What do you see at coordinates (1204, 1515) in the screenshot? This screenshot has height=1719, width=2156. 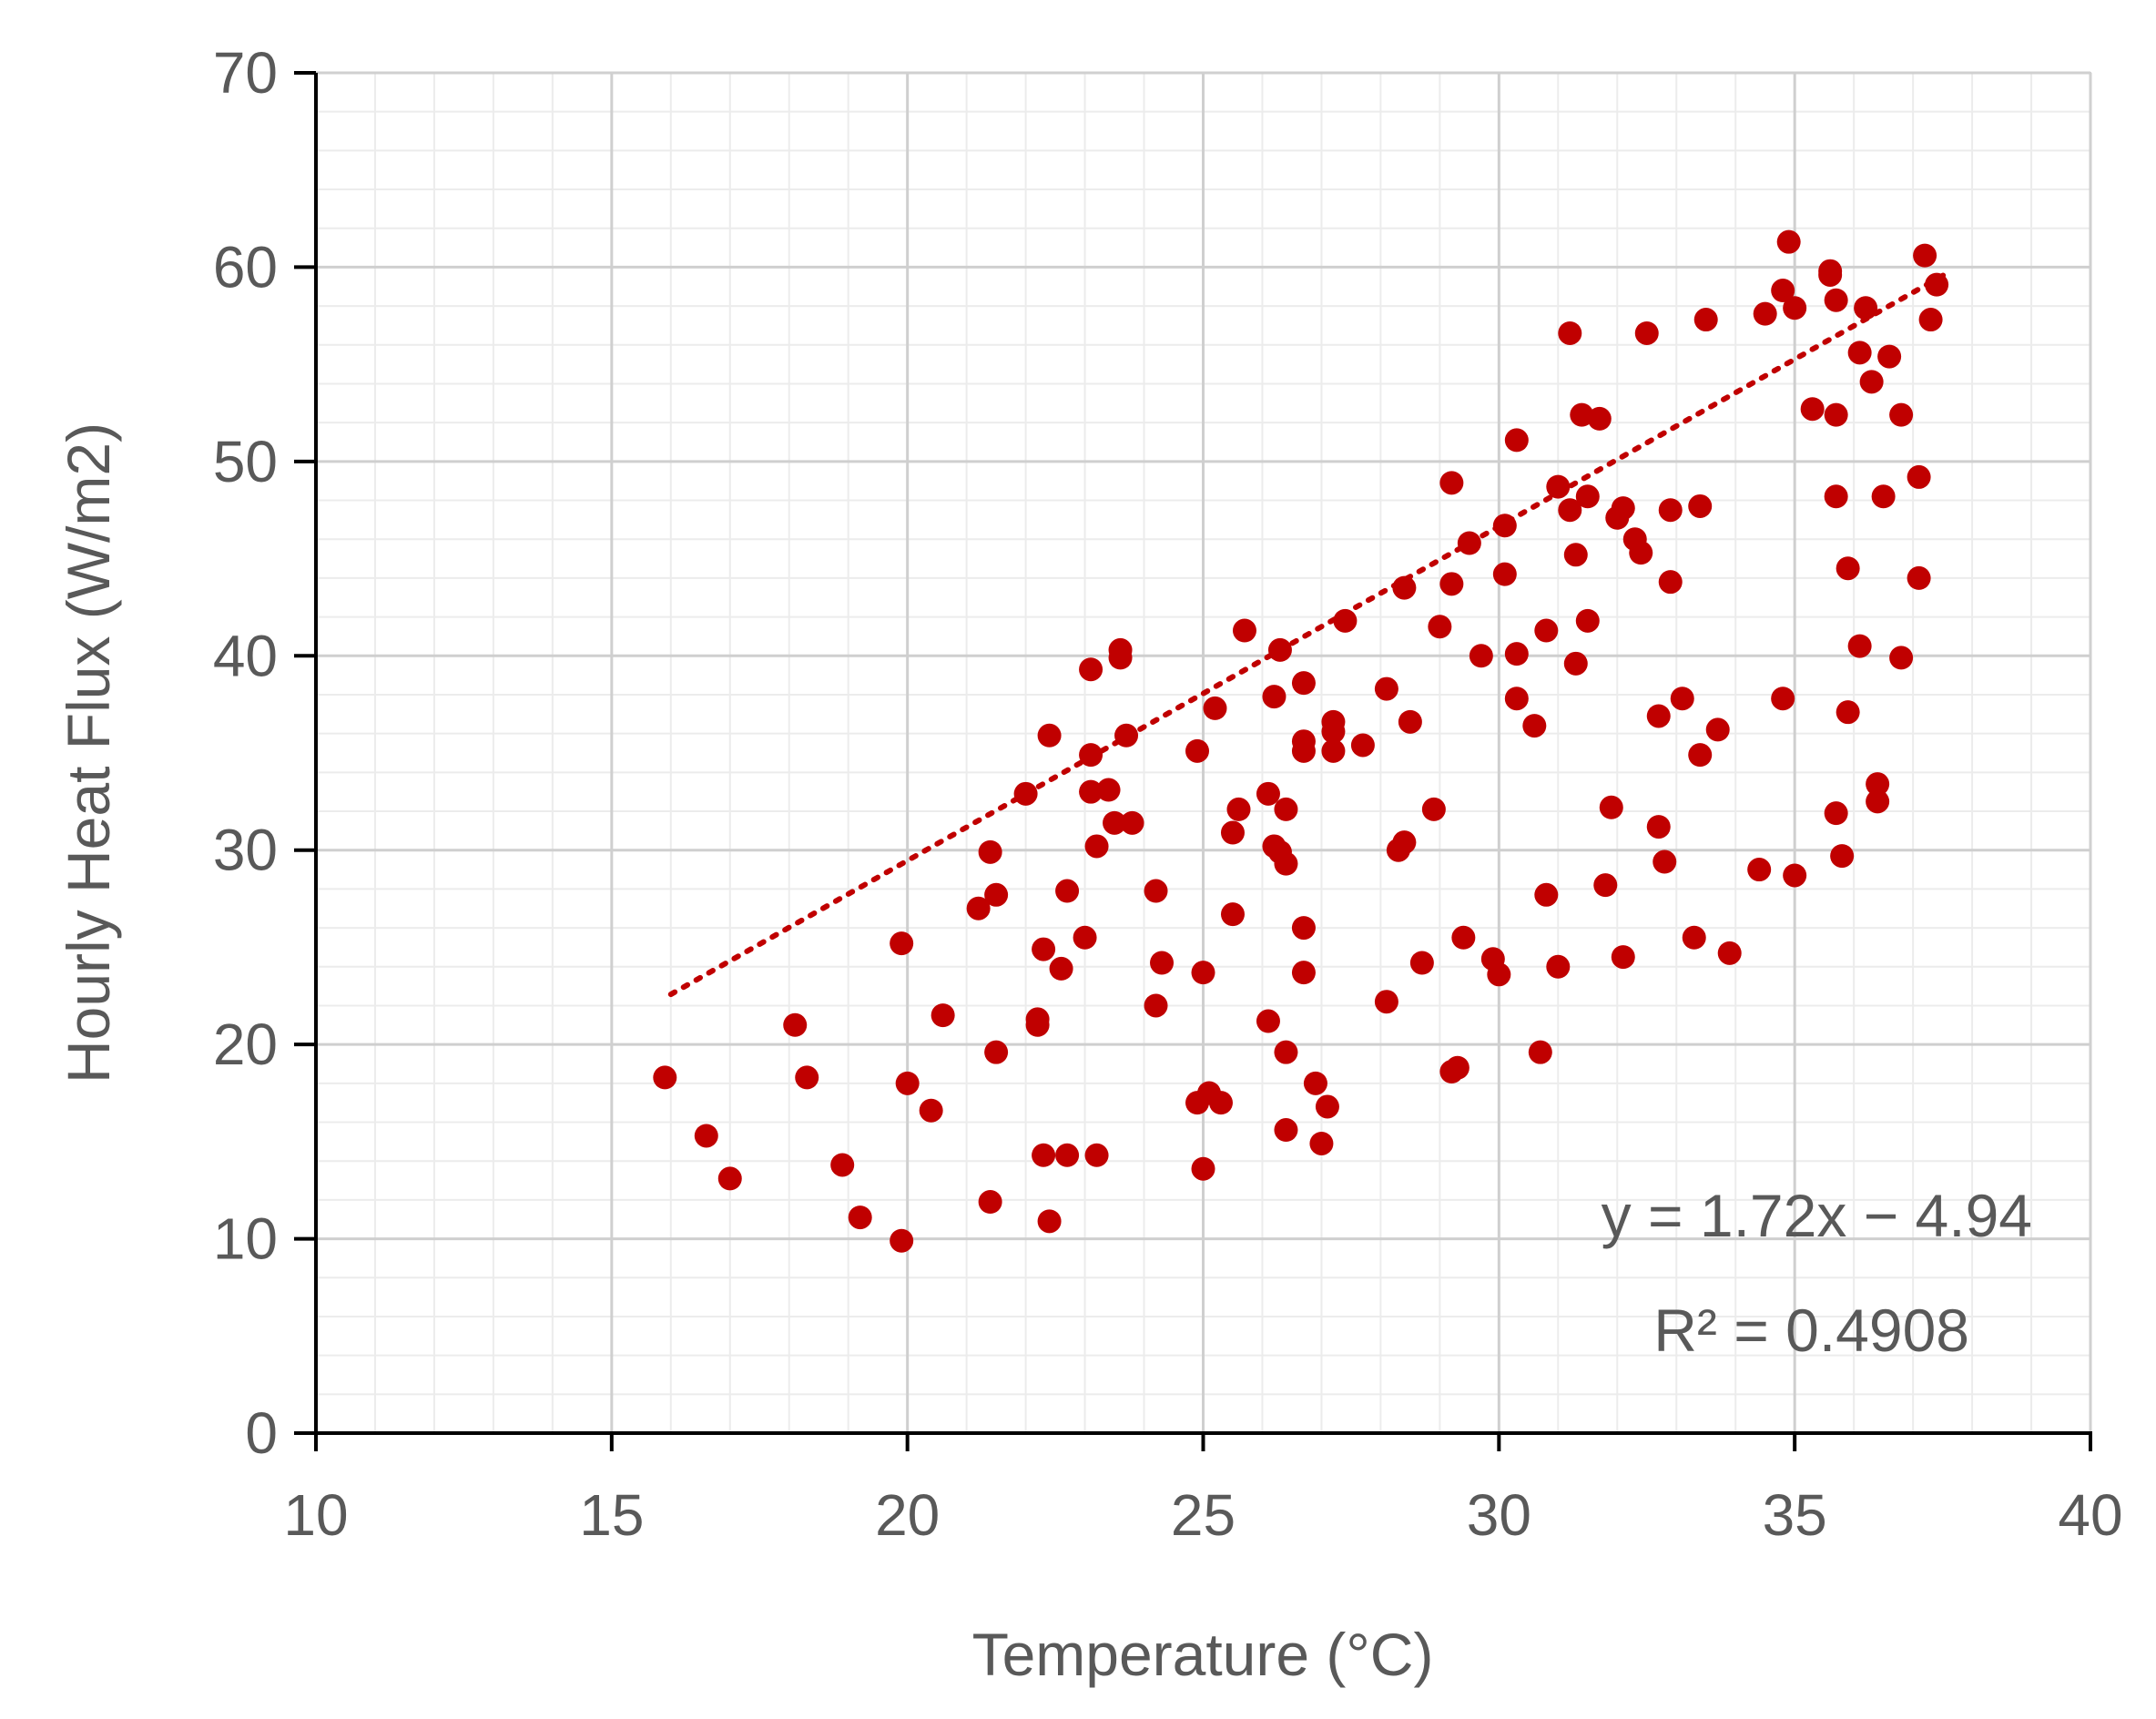 I see `x-tick-label: 25` at bounding box center [1204, 1515].